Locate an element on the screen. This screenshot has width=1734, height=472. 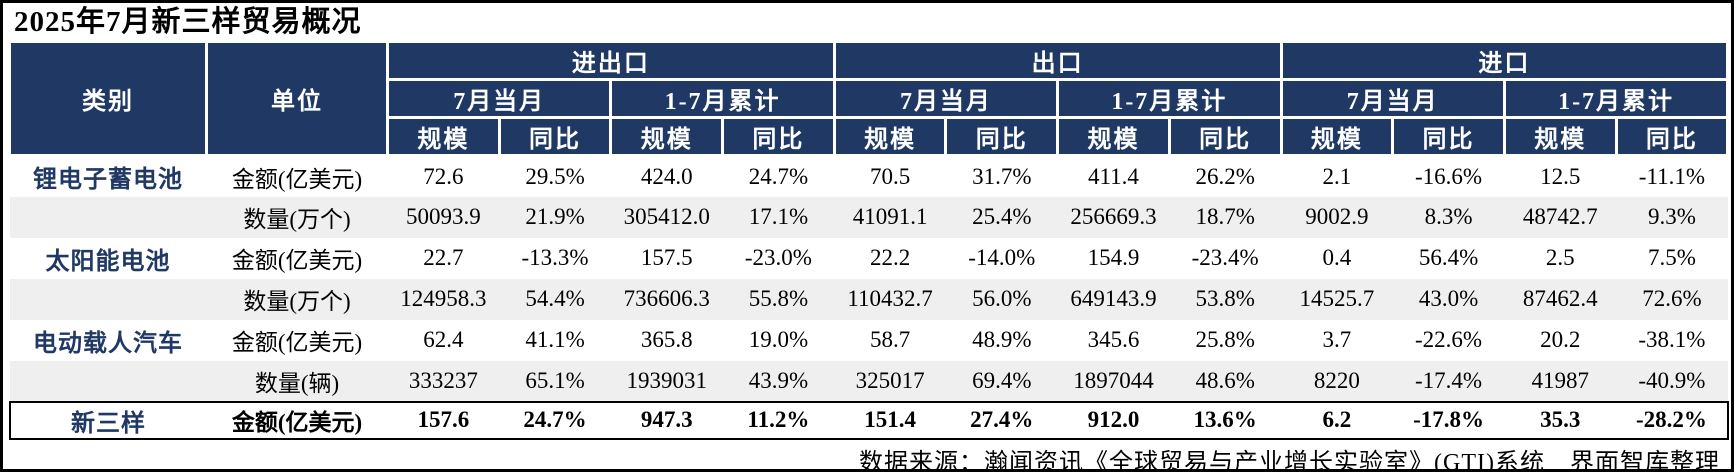
value-cell: 56.4% is located at coordinates (1448, 257).